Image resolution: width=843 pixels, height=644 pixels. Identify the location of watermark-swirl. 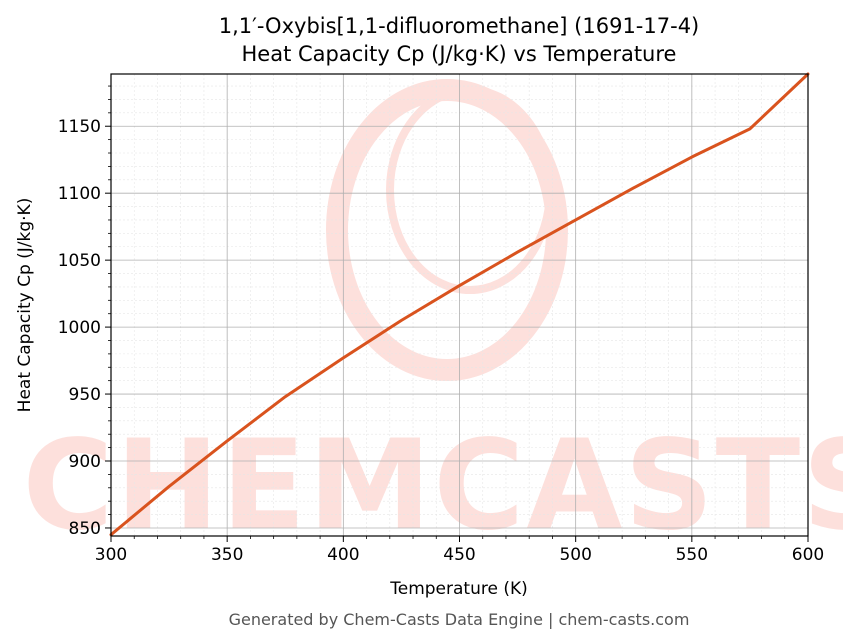
(447, 230).